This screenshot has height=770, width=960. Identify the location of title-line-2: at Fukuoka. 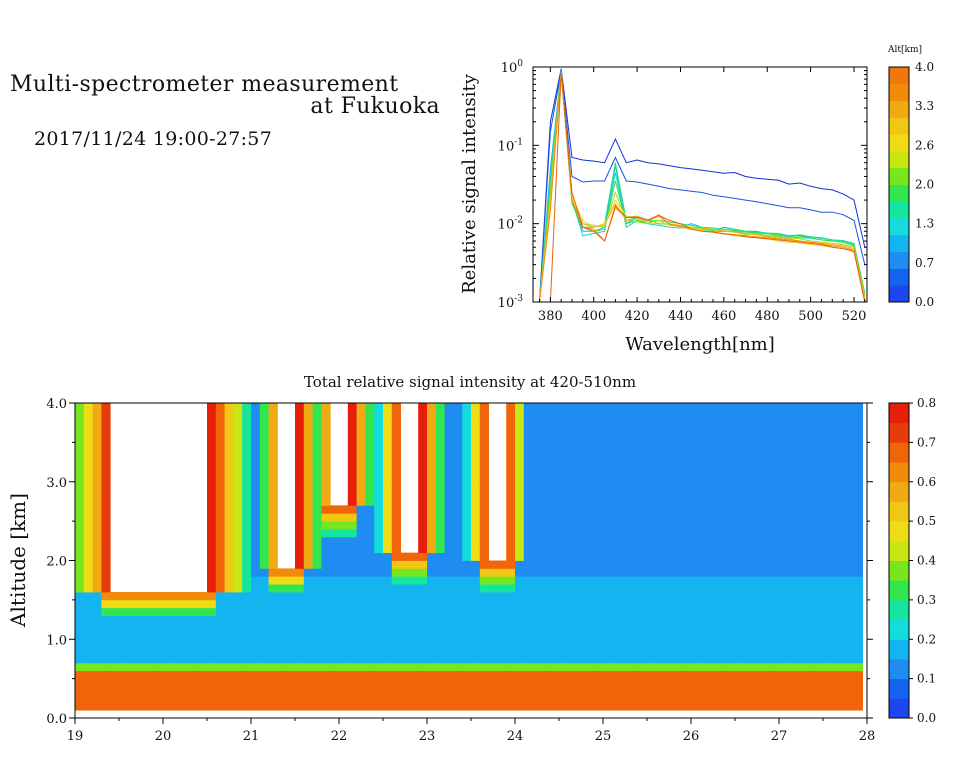
(375, 106).